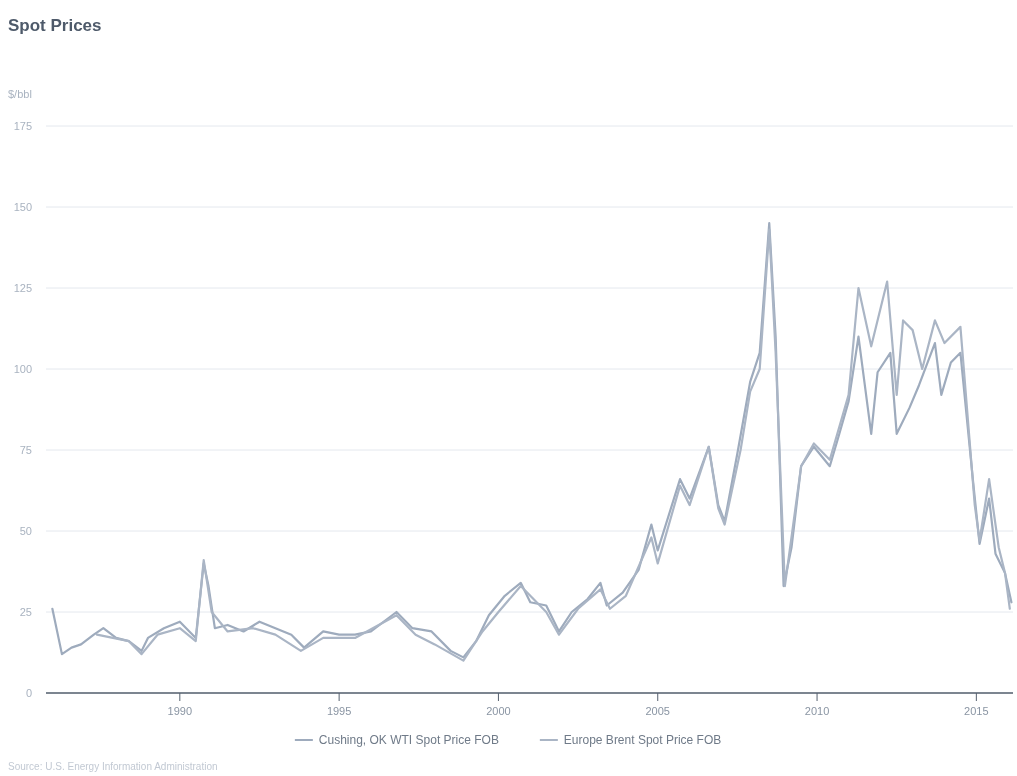 The width and height of the screenshot is (1017, 776). Describe the element at coordinates (339, 711) in the screenshot. I see `x-tick-label: 1995` at that location.